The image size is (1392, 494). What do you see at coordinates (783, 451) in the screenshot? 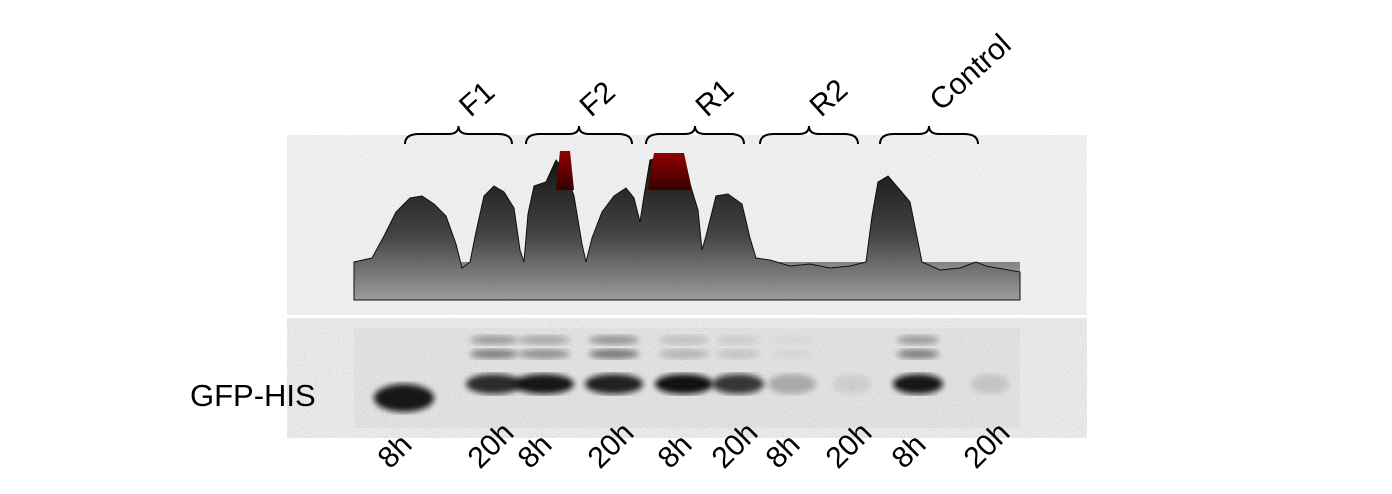
I see `lane-label-7: 8h` at bounding box center [783, 451].